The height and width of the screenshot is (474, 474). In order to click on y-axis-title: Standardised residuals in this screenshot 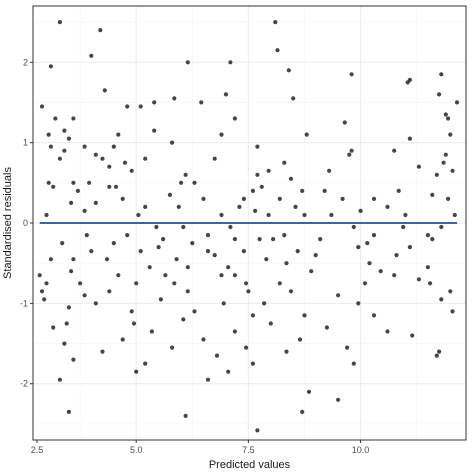, I will do `click(8, 223)`.